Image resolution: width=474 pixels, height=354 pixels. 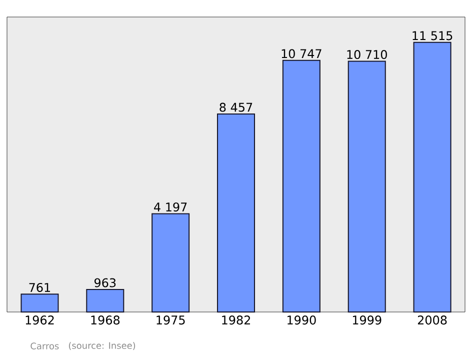 What do you see at coordinates (170, 320) in the screenshot?
I see `x-tick-label: 1975` at bounding box center [170, 320].